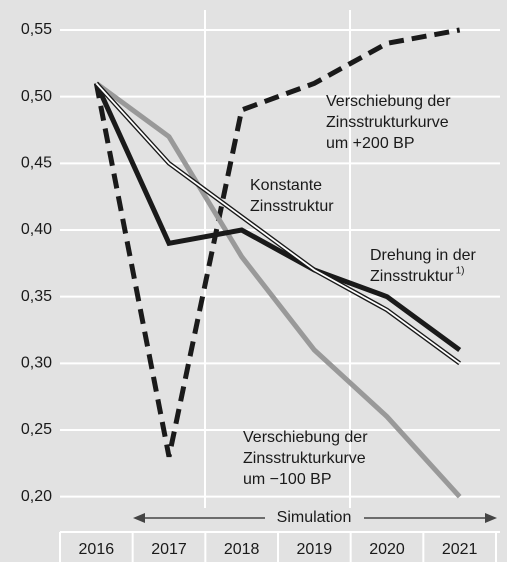 The height and width of the screenshot is (567, 507). What do you see at coordinates (36, 496) in the screenshot?
I see `y-tick-label: 0,20` at bounding box center [36, 496].